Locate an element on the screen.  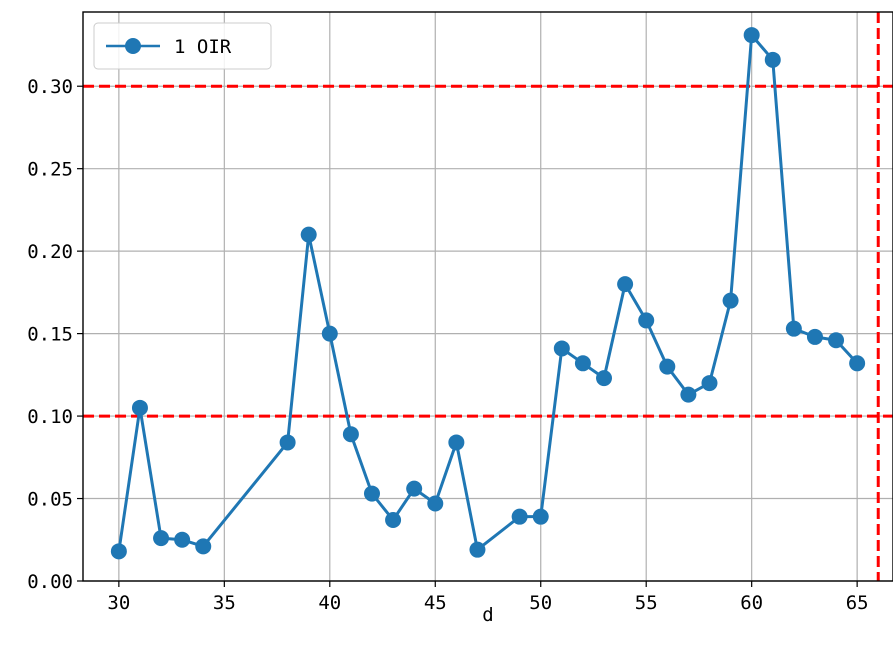
legend: 1 OIR is located at coordinates (182, 46).